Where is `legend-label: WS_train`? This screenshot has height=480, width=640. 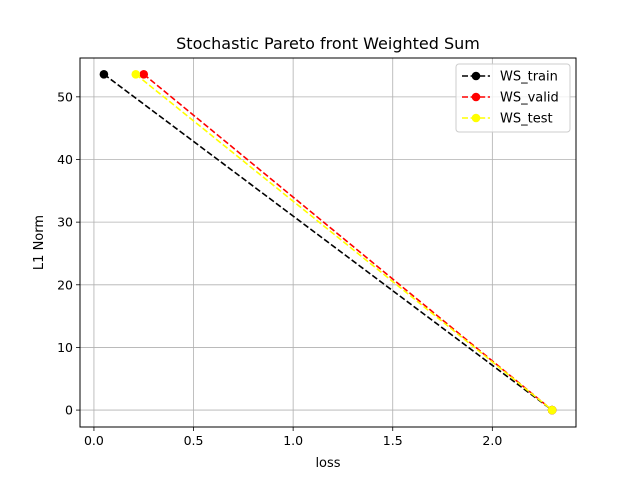 legend-label: WS_train is located at coordinates (529, 77).